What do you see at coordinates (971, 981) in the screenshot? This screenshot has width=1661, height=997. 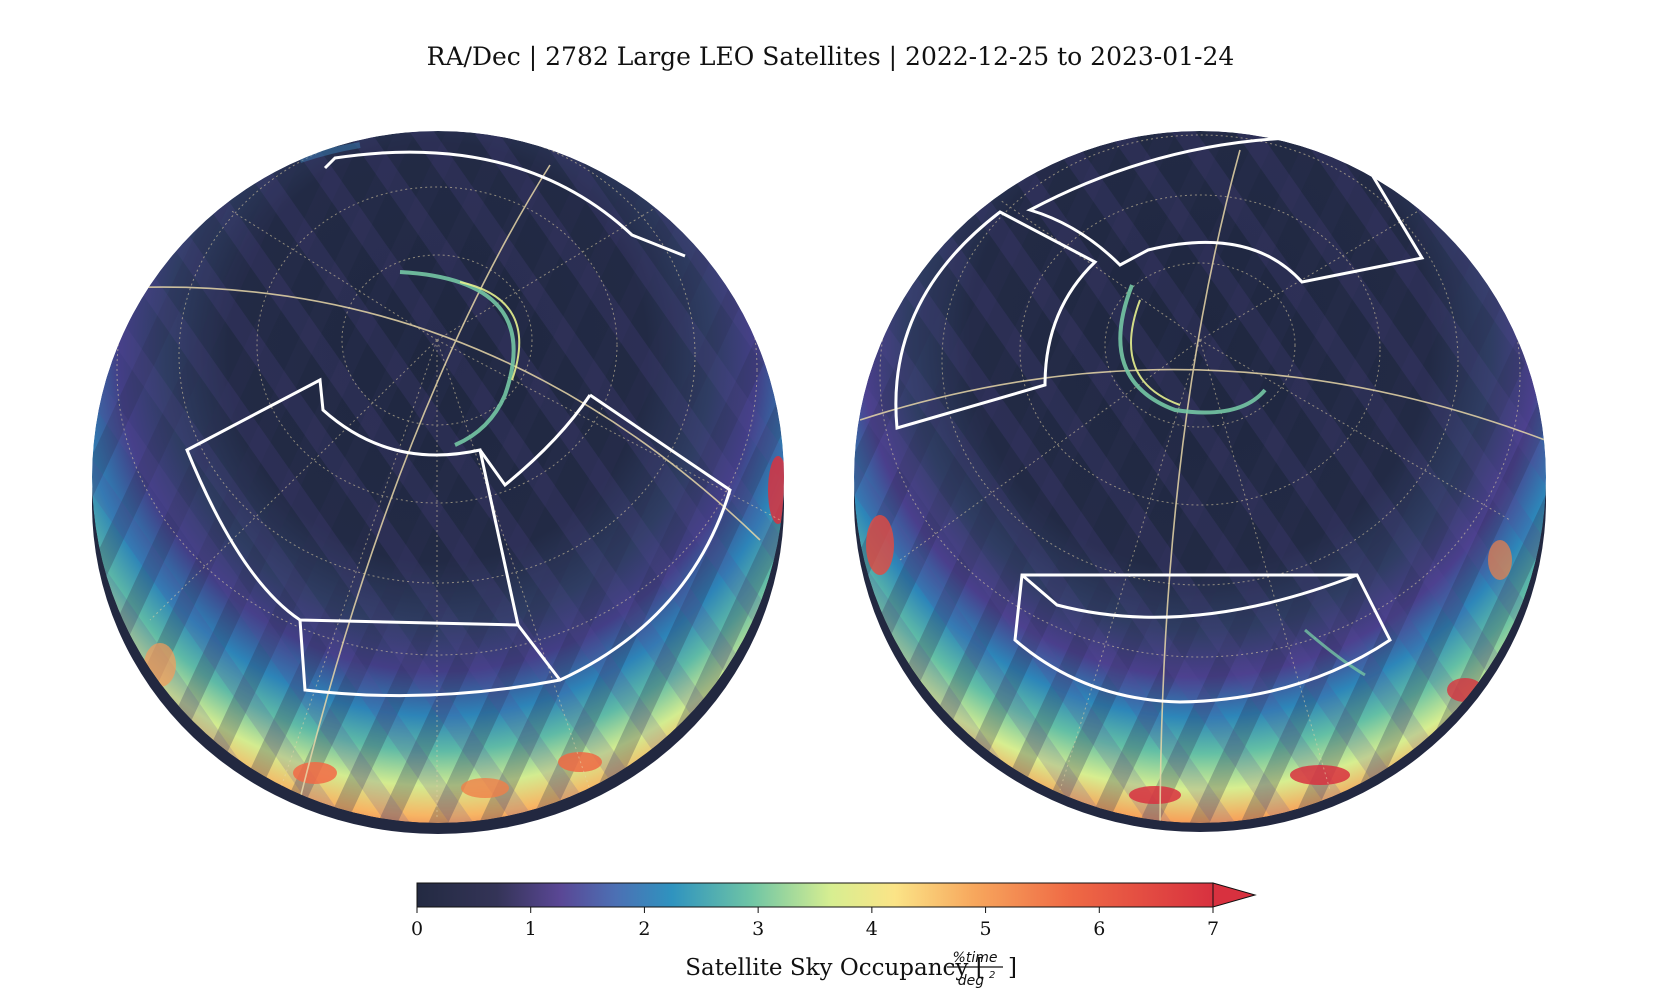 I see `unit-denominator: deg` at bounding box center [971, 981].